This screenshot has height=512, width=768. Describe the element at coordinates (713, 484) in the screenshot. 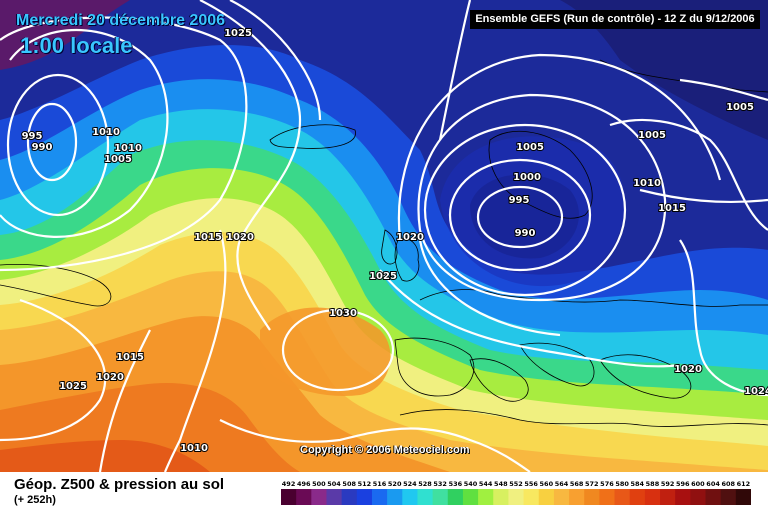

I see `legend-value: 604` at that location.